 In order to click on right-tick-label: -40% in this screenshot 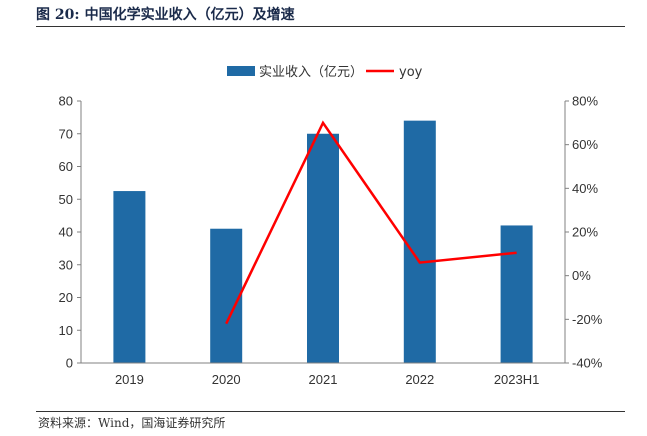, I will do `click(587, 363)`.